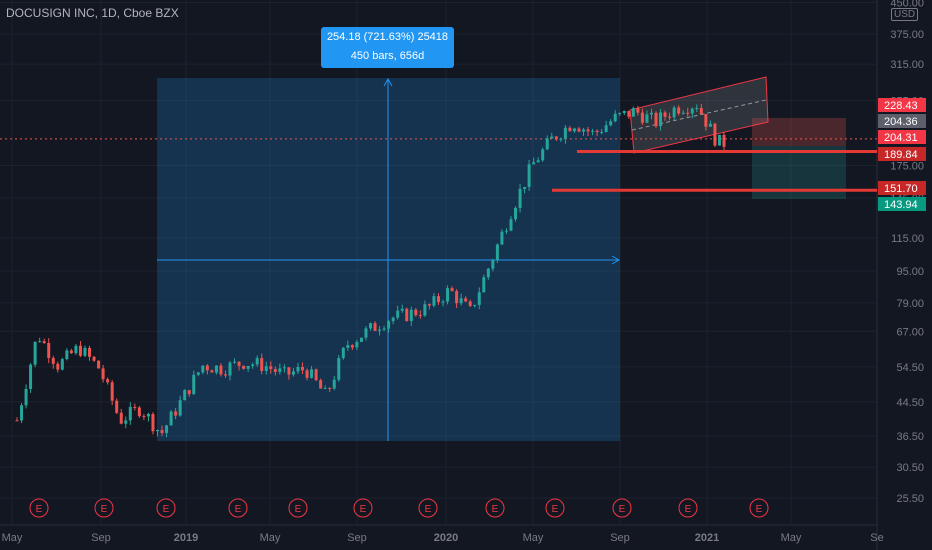 Image resolution: width=932 pixels, height=550 pixels. I want to click on price-label: 189.84, so click(901, 155).